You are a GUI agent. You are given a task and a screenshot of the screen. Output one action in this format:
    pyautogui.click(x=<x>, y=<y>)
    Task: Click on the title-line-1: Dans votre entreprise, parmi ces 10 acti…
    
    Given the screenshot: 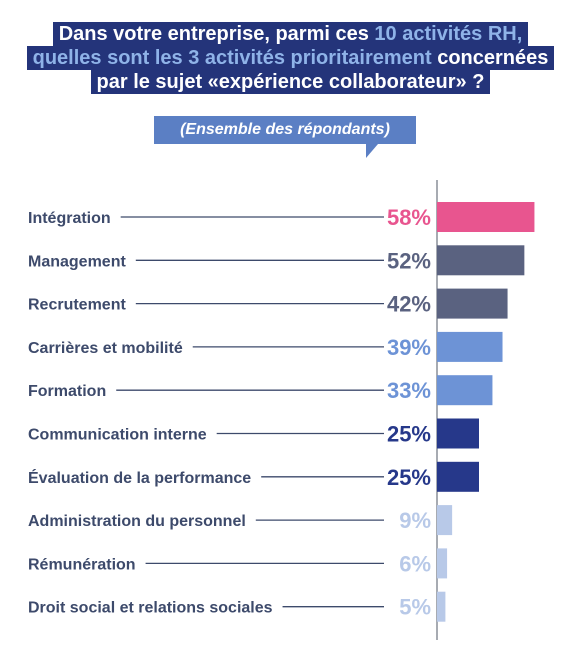 What is the action you would take?
    pyautogui.click(x=290, y=34)
    